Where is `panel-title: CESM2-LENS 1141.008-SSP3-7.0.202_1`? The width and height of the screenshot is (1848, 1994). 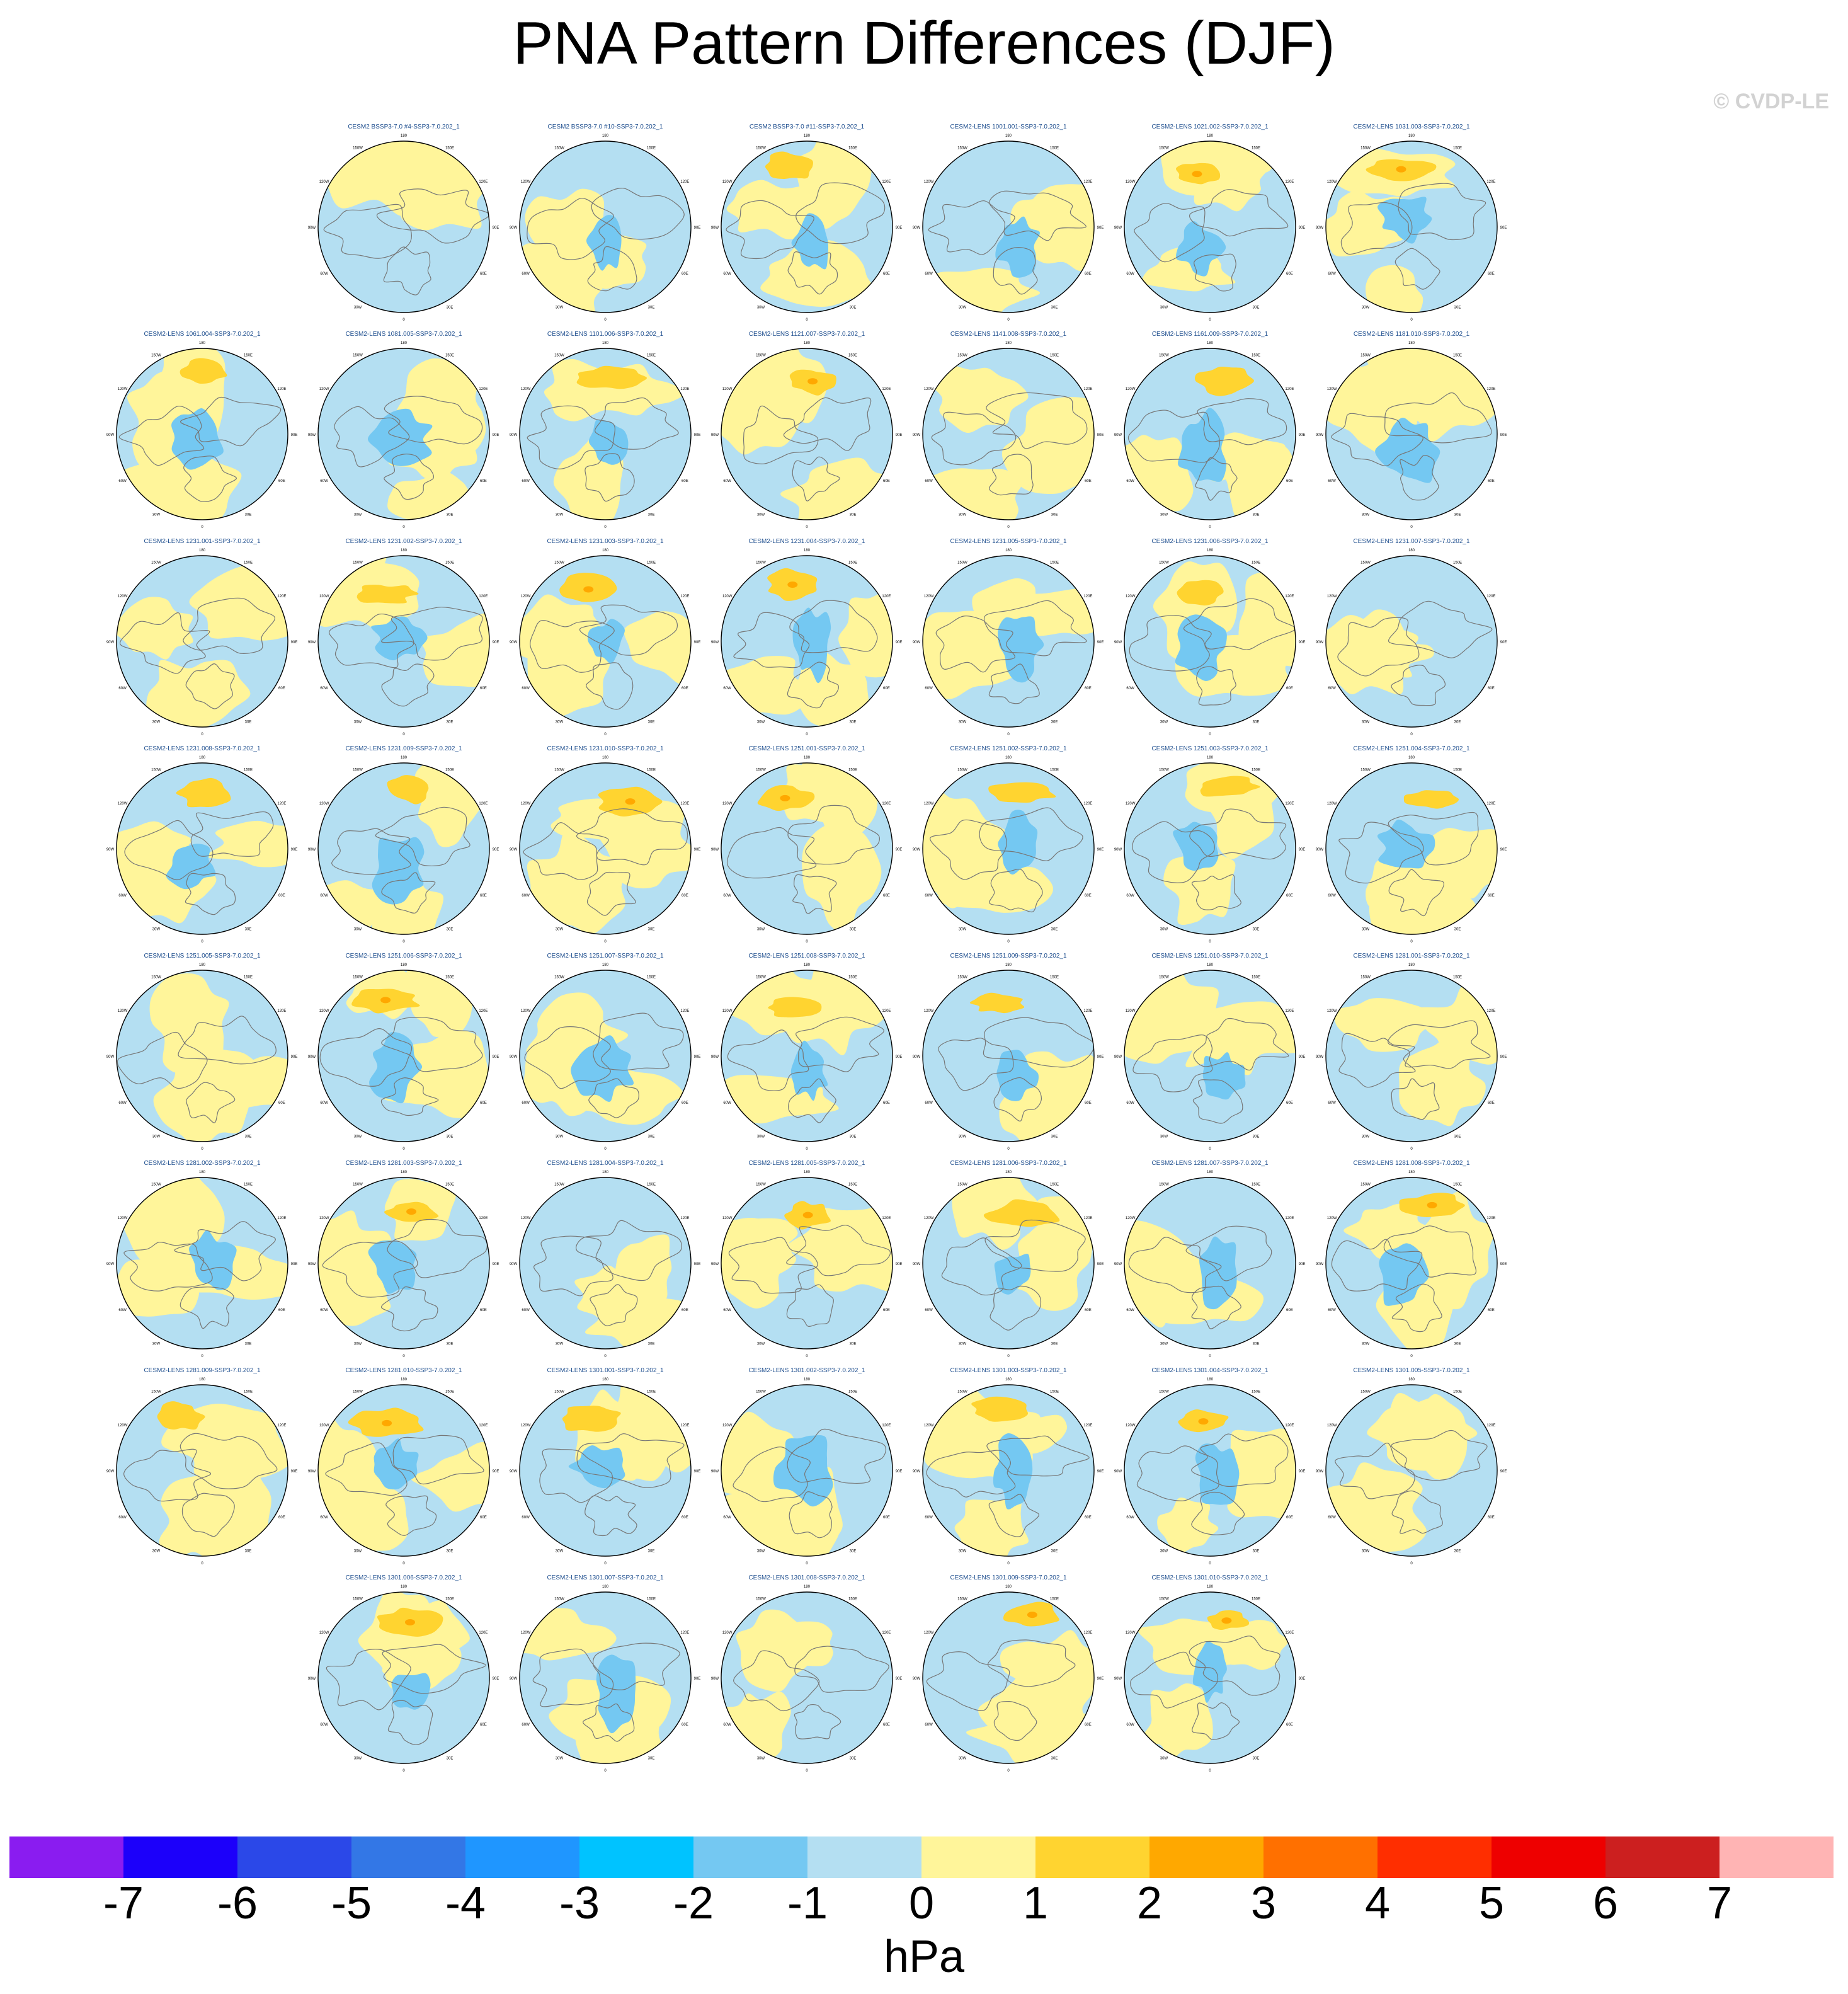
panel-title: CESM2-LENS 1141.008-SSP3-7.0.202_1 is located at coordinates (1008, 335).